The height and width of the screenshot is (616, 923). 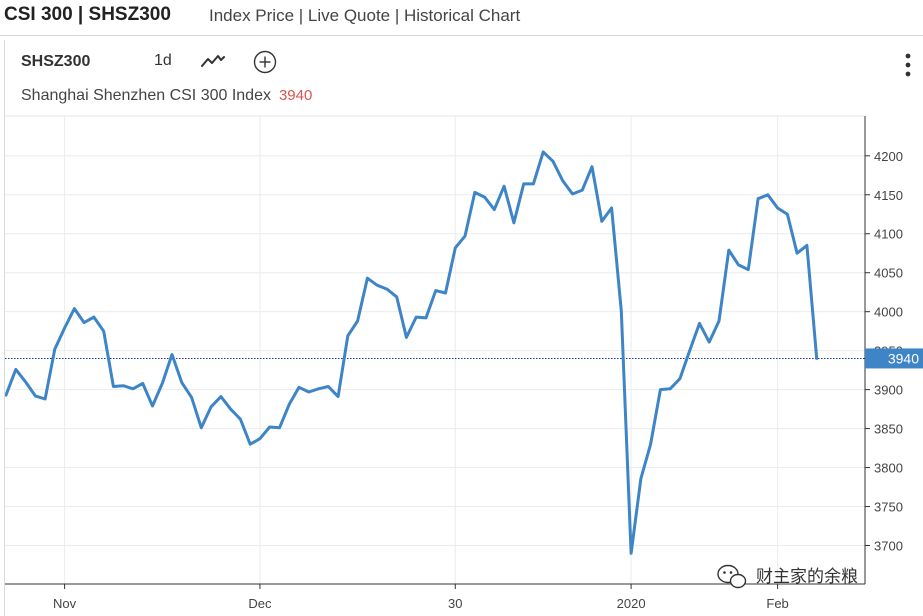 I want to click on legend-name: Shanghai Shenzhen CSI 300 Index, so click(x=146, y=95).